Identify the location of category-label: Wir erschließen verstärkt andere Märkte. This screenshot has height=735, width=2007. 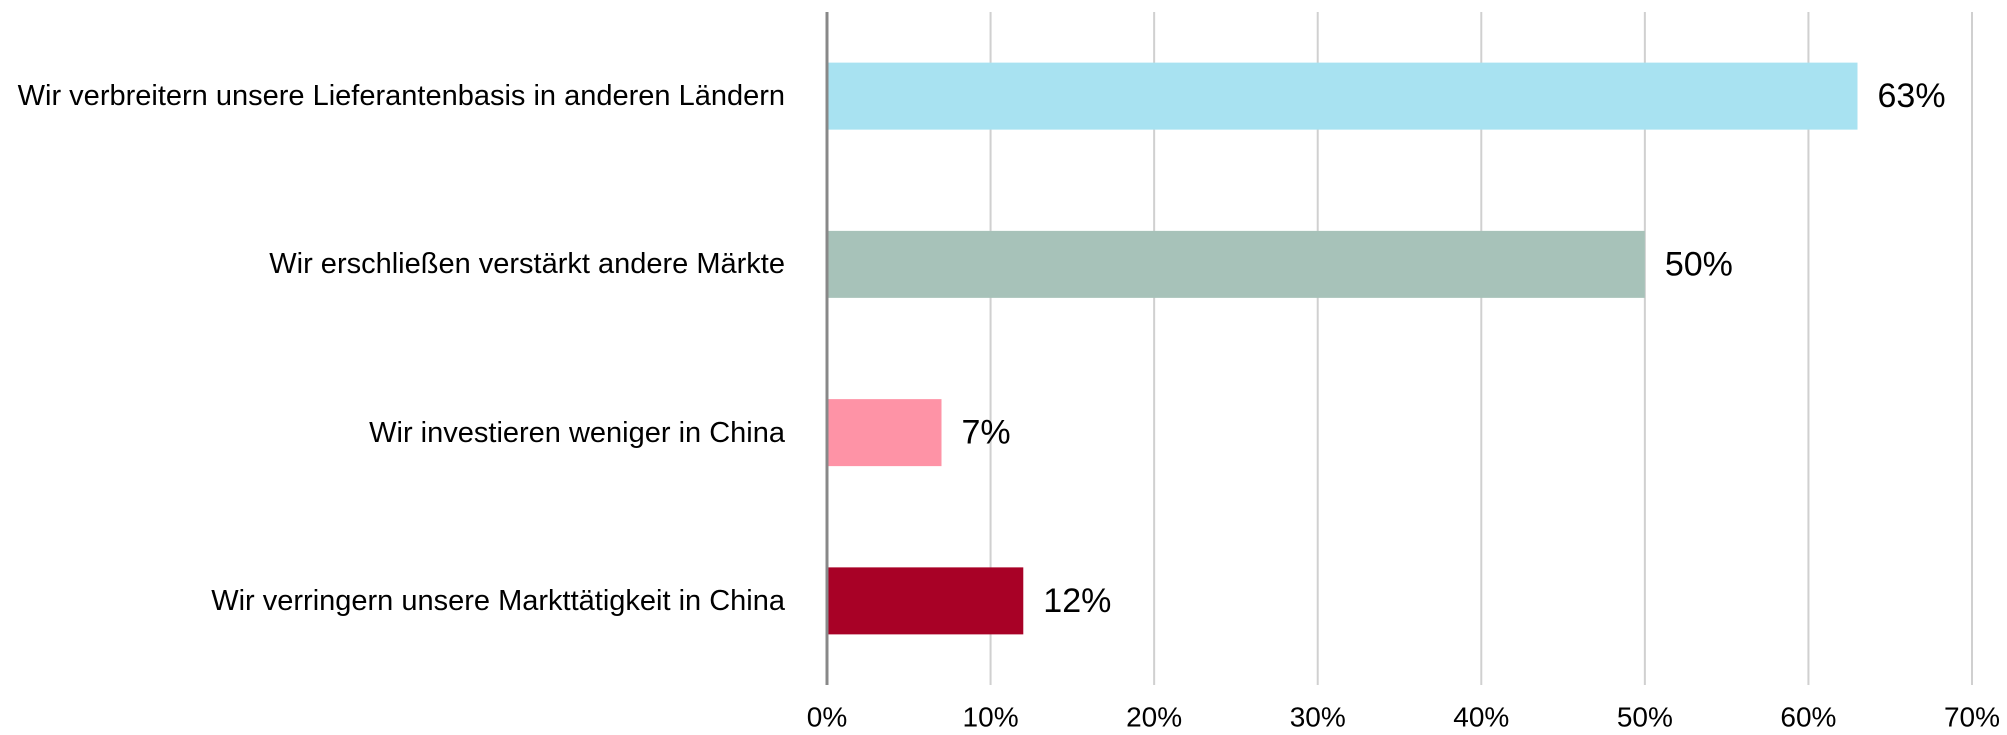
(527, 264).